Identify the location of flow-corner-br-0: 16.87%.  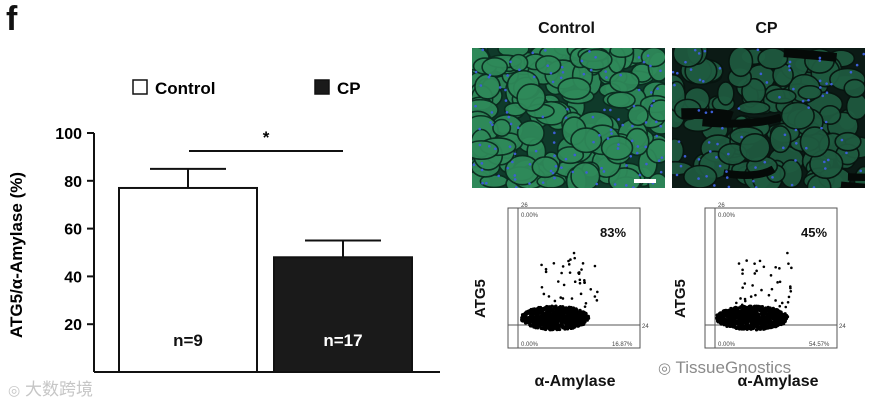
(622, 345).